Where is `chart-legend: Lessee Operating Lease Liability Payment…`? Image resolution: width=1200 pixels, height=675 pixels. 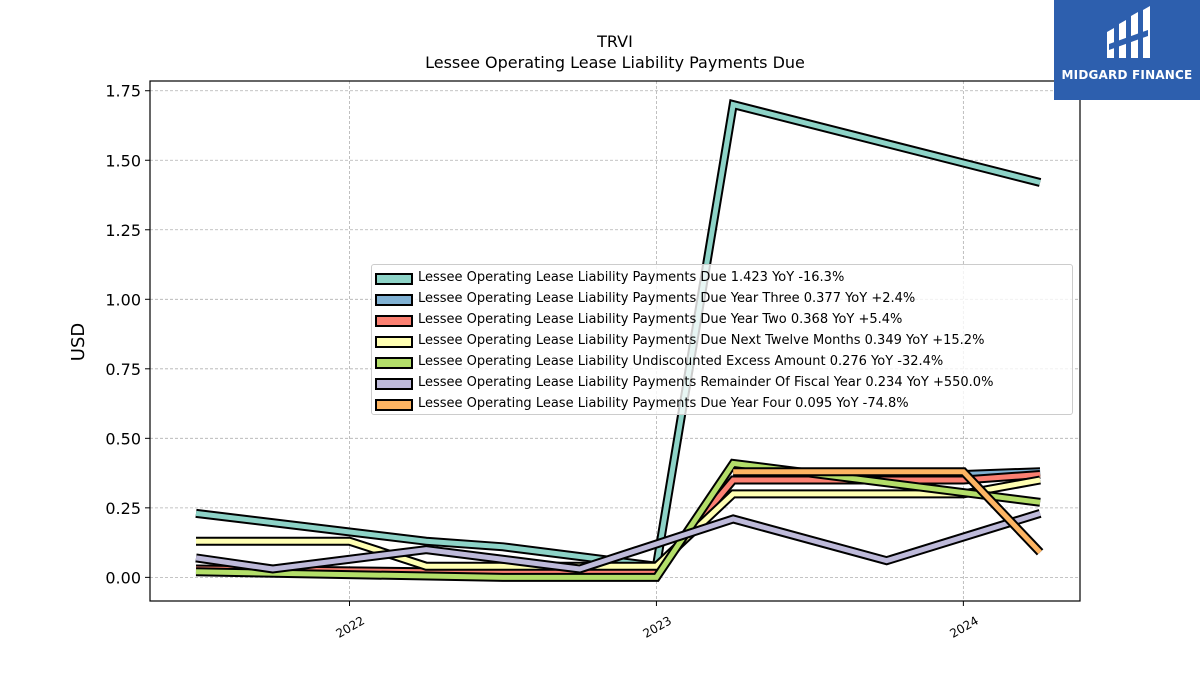 chart-legend: Lessee Operating Lease Liability Payment… is located at coordinates (722, 339).